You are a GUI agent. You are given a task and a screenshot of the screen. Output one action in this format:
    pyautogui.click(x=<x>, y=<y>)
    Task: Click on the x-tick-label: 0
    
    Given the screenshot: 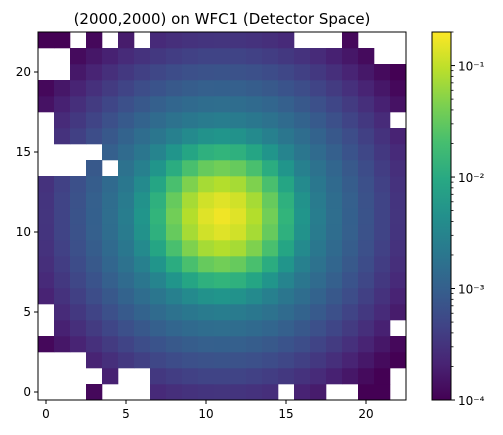 What is the action you would take?
    pyautogui.click(x=46, y=414)
    